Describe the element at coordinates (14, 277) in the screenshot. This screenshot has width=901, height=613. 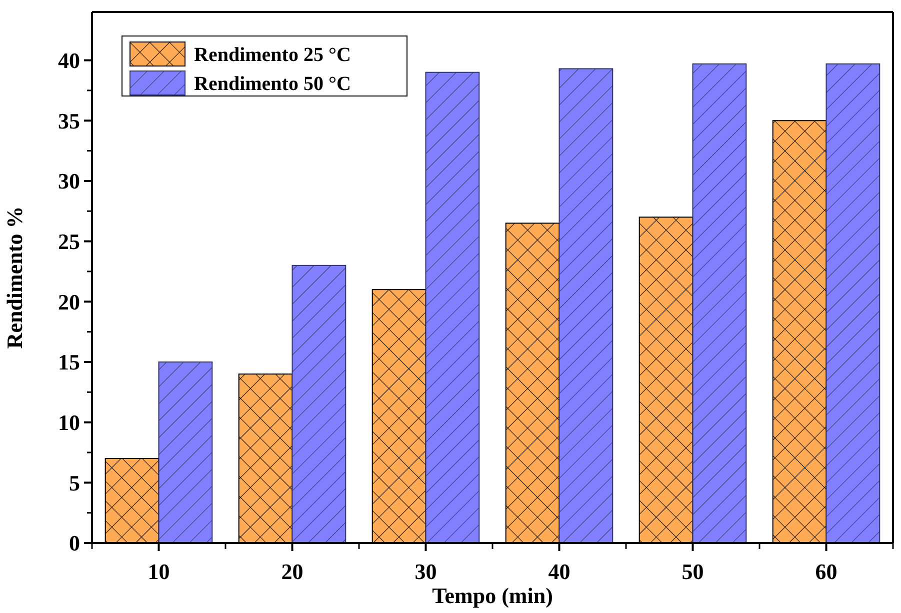
I see `y-axis-title: Rendimento %` at that location.